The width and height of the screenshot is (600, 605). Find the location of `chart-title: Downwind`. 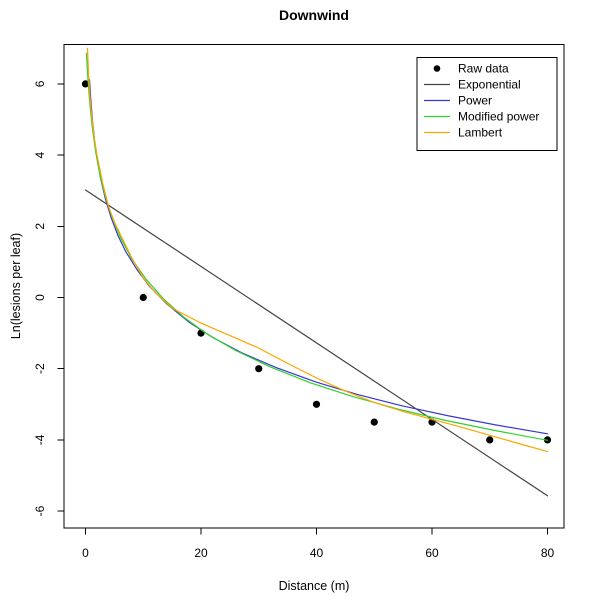

chart-title: Downwind is located at coordinates (314, 15).